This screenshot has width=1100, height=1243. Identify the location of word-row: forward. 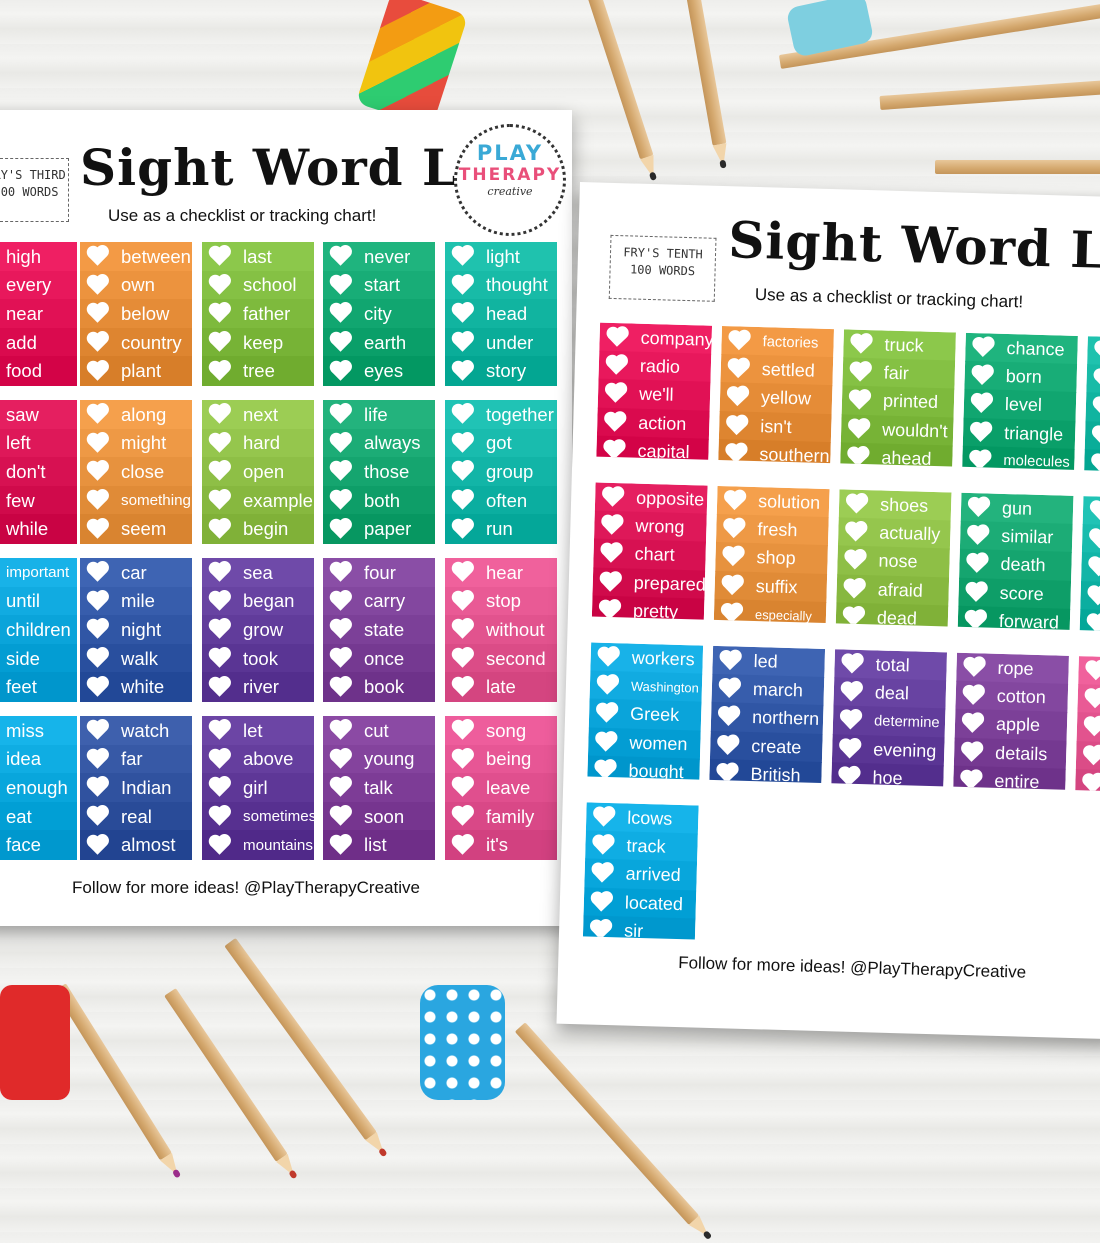
(1014, 617).